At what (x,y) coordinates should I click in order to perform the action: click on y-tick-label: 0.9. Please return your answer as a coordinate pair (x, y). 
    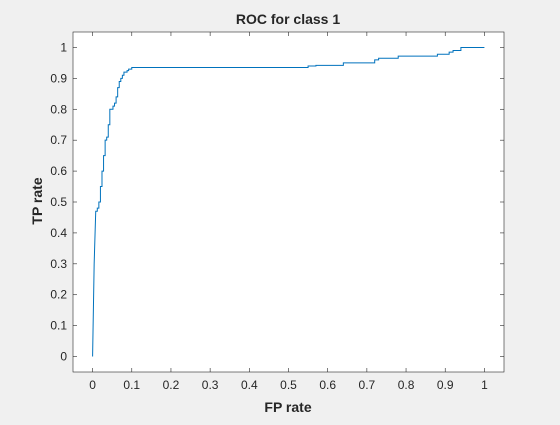
    Looking at the image, I should click on (58, 78).